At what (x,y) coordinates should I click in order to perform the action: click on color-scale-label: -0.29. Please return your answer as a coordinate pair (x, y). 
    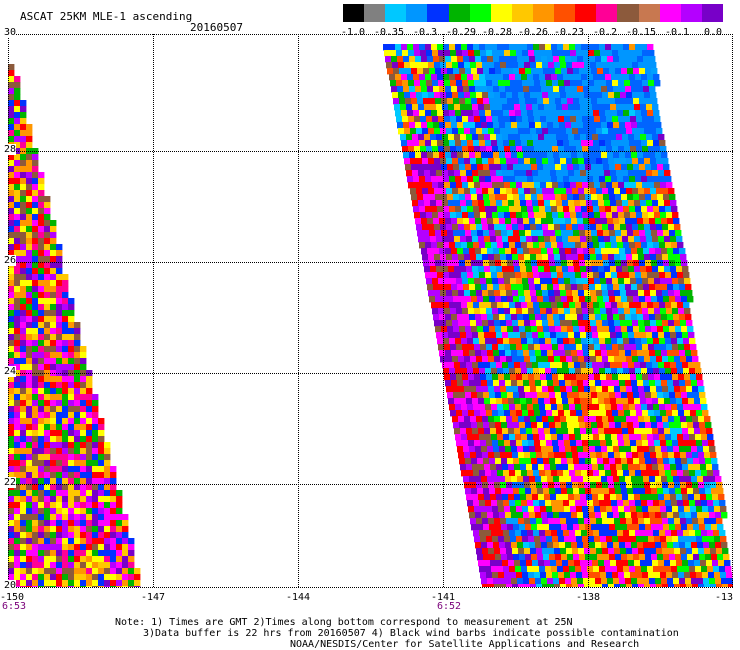
    Looking at the image, I should click on (461, 32).